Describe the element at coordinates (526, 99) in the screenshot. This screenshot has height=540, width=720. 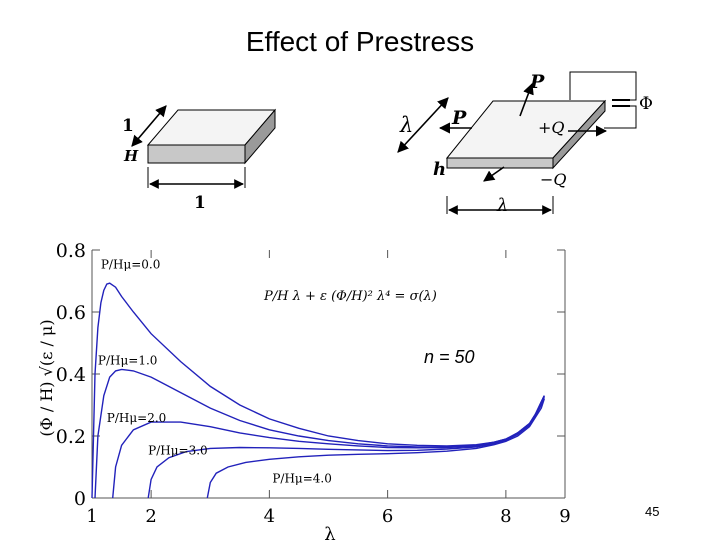
I see `top-force-arrow` at that location.